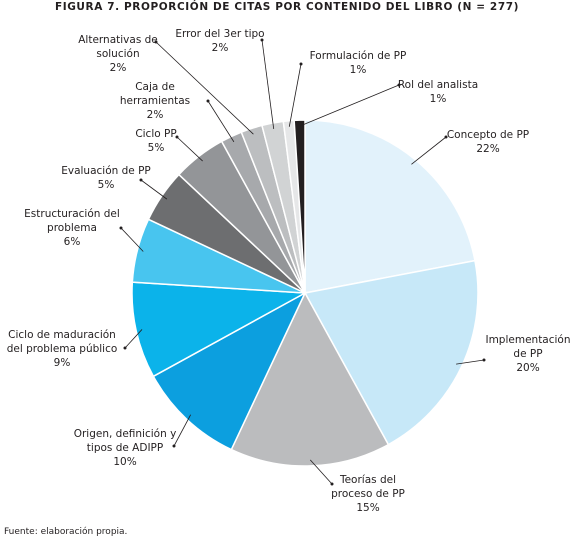 The image size is (574, 543). What do you see at coordinates (106, 178) in the screenshot?
I see `slice-label: Evaluación de PP 5%` at bounding box center [106, 178].